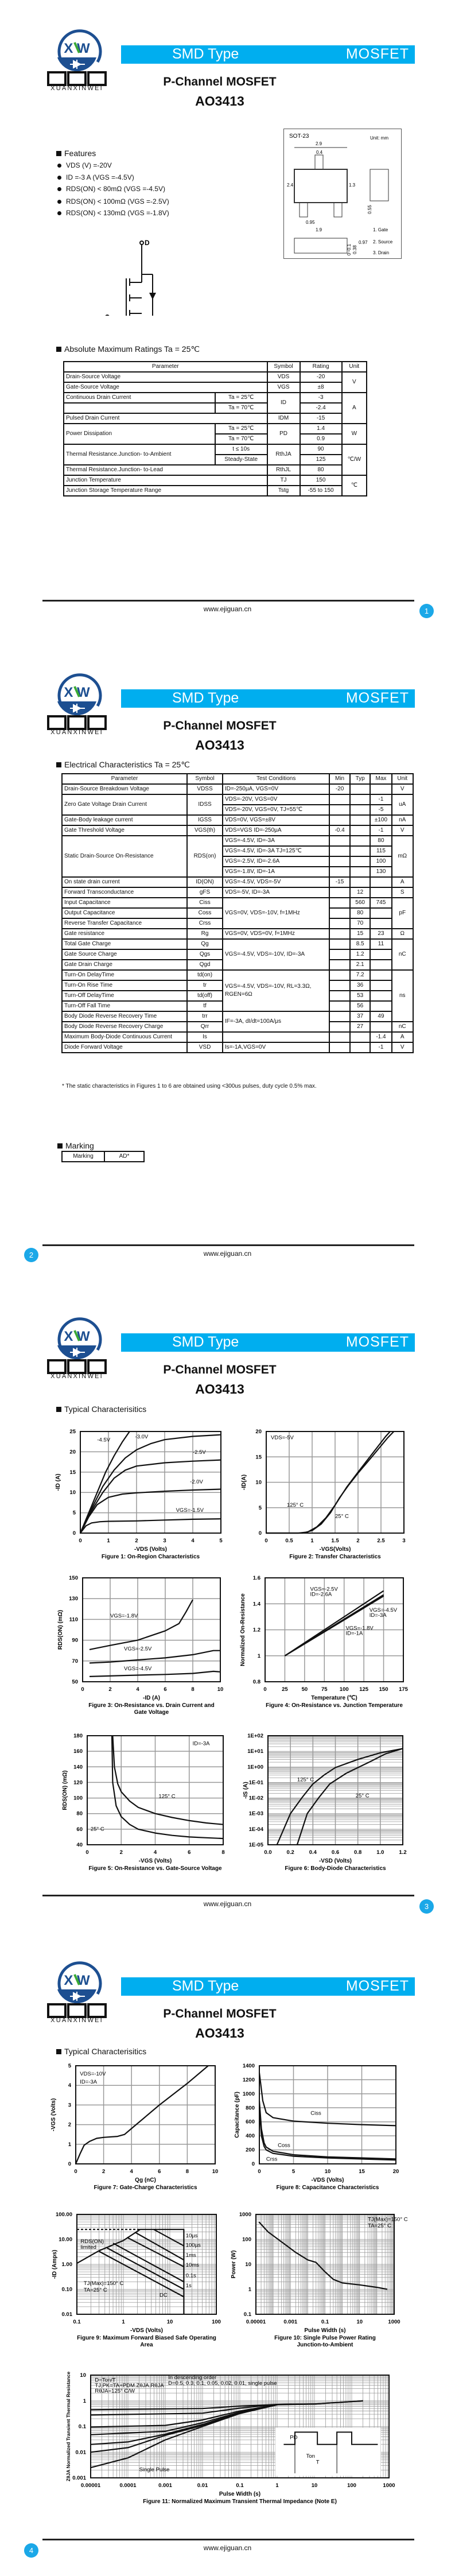  What do you see at coordinates (321, 428) in the screenshot?
I see `rating-cell: 1.4` at bounding box center [321, 428].